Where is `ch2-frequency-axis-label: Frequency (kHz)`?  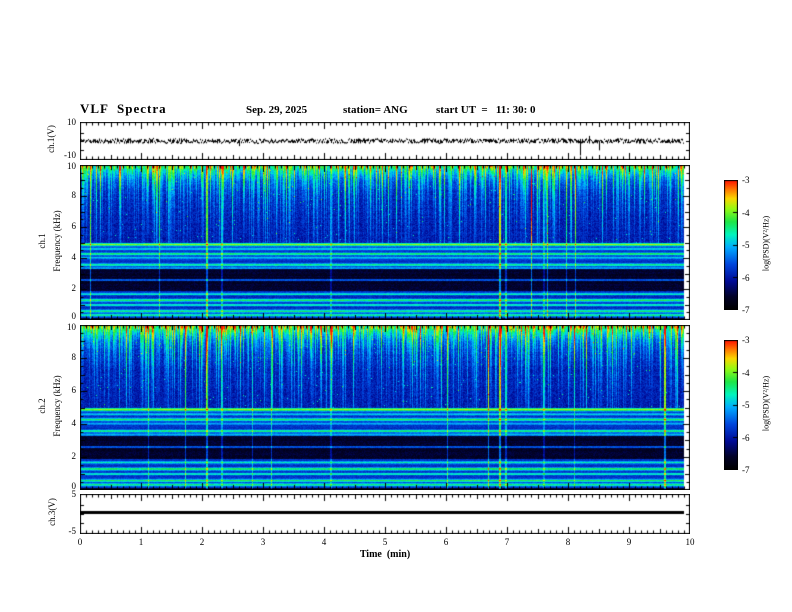
ch2-frequency-axis-label: Frequency (kHz) is located at coordinates (57, 406).